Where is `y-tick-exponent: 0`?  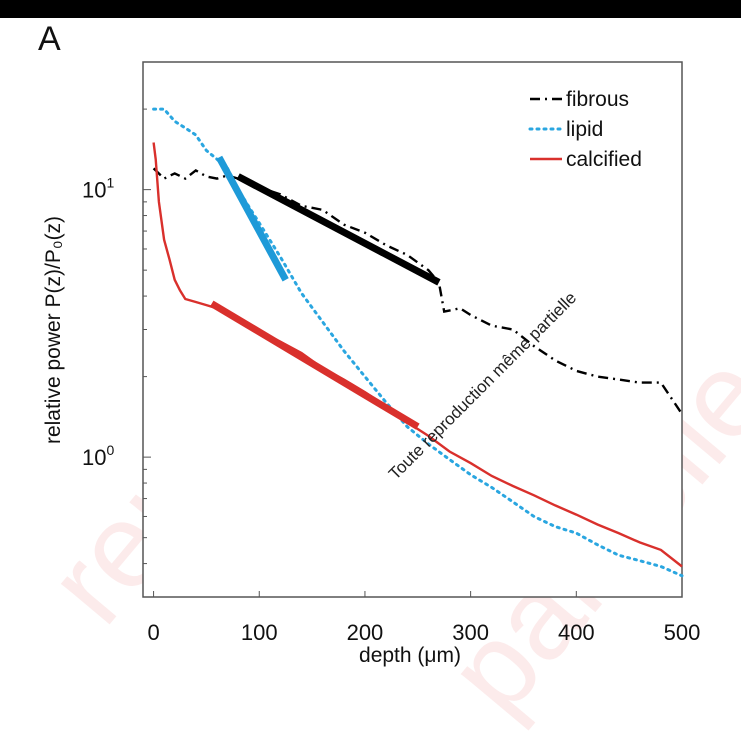 y-tick-exponent: 0 is located at coordinates (110, 450).